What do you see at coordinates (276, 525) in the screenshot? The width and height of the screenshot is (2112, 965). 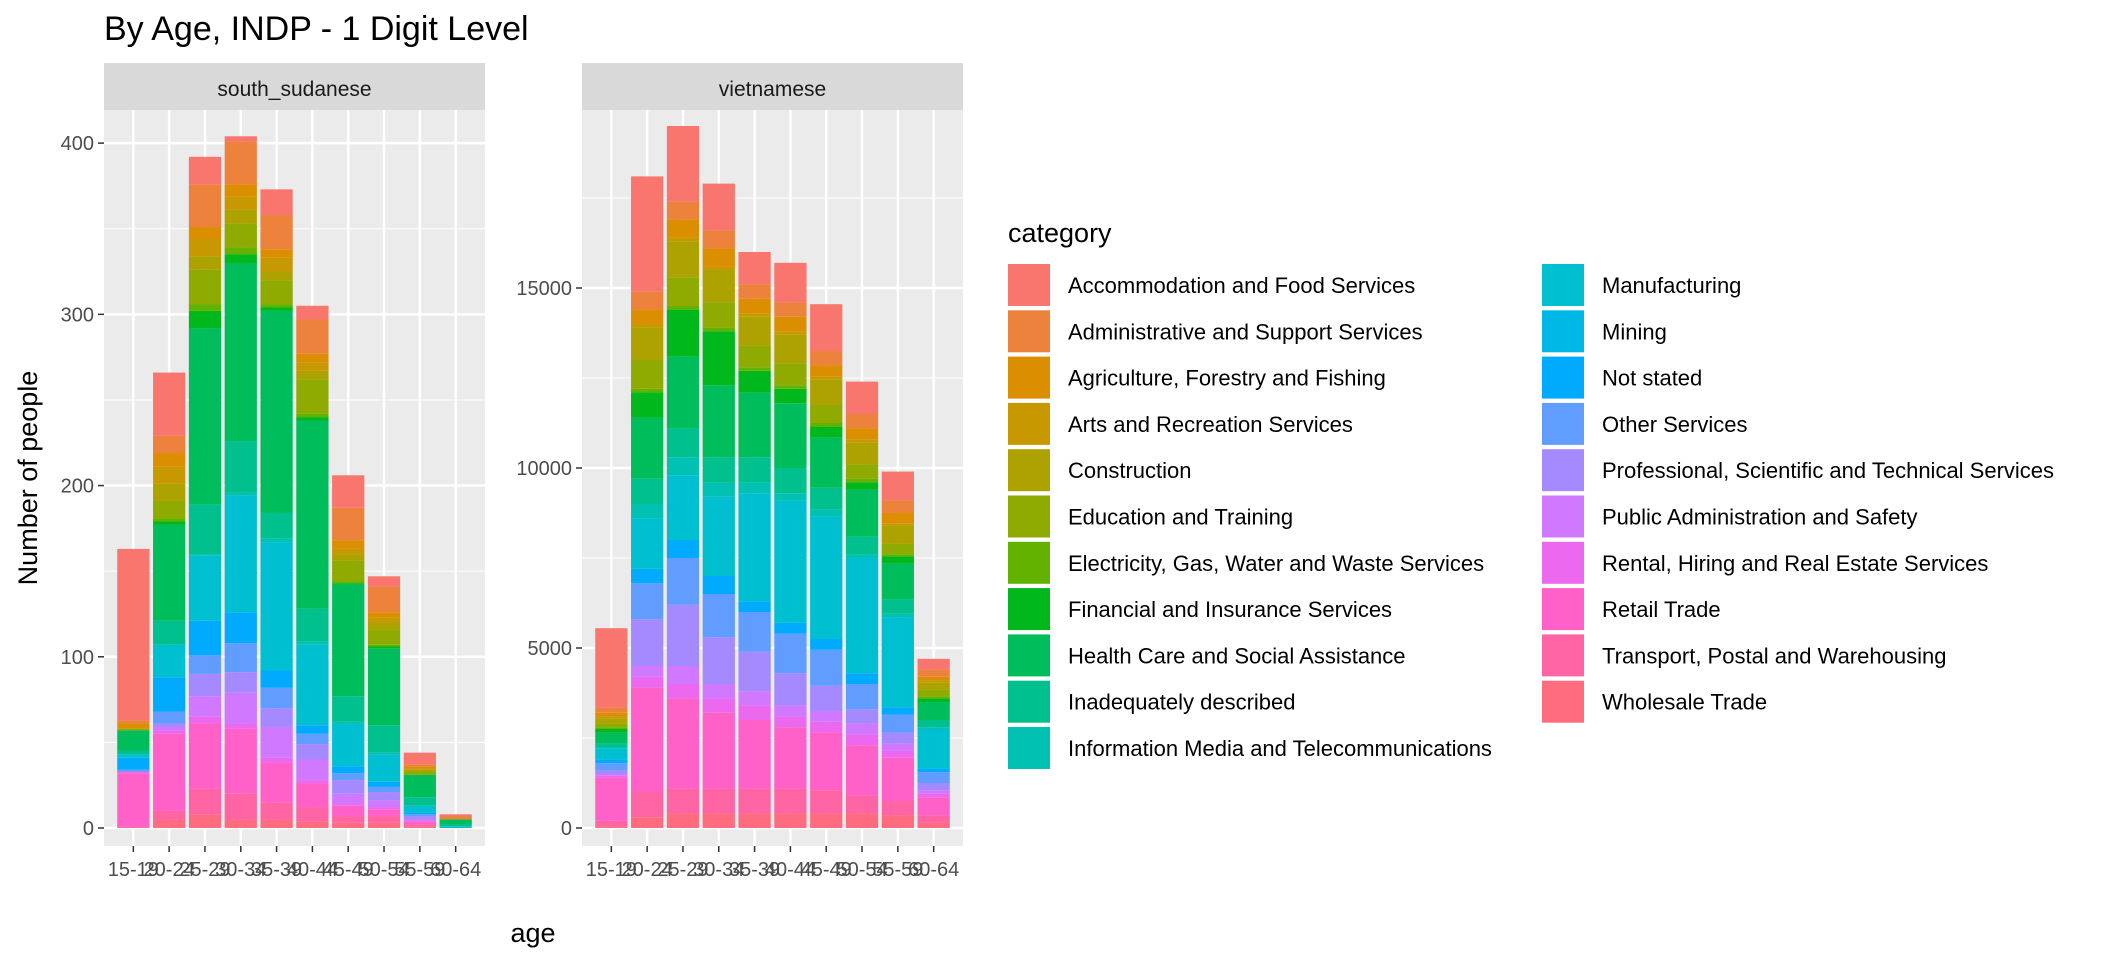 I see `bar-segment-south-sudanese-35-39-inadequately-described` at bounding box center [276, 525].